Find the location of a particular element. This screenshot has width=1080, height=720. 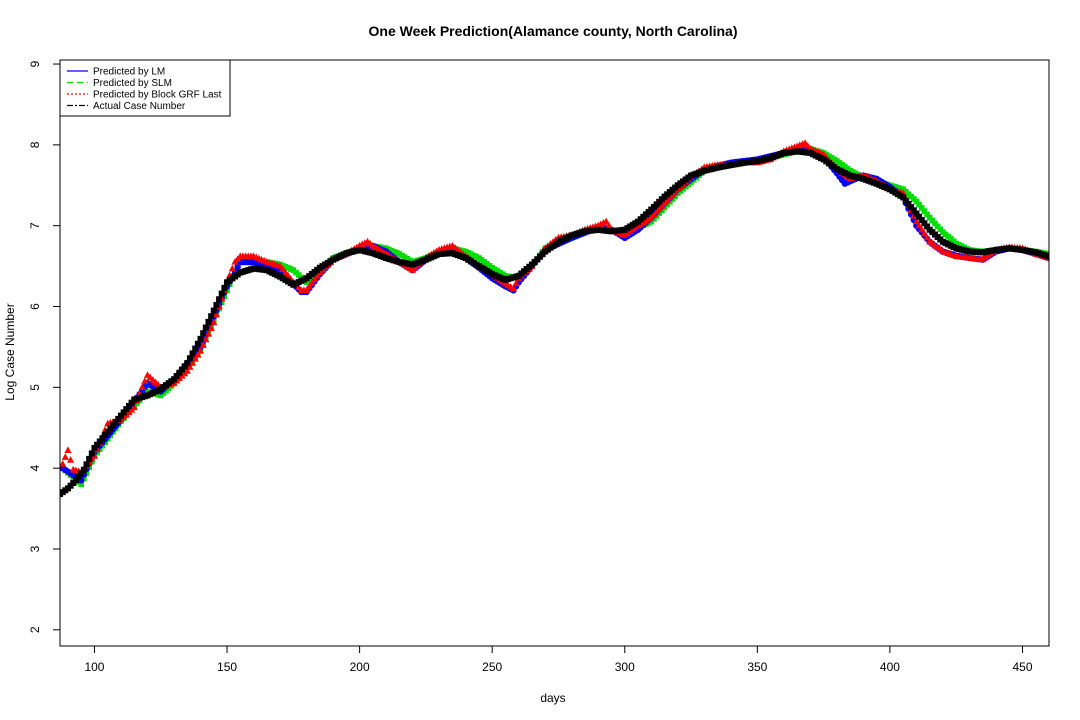

y-tick-label: 3 is located at coordinates (35, 548).